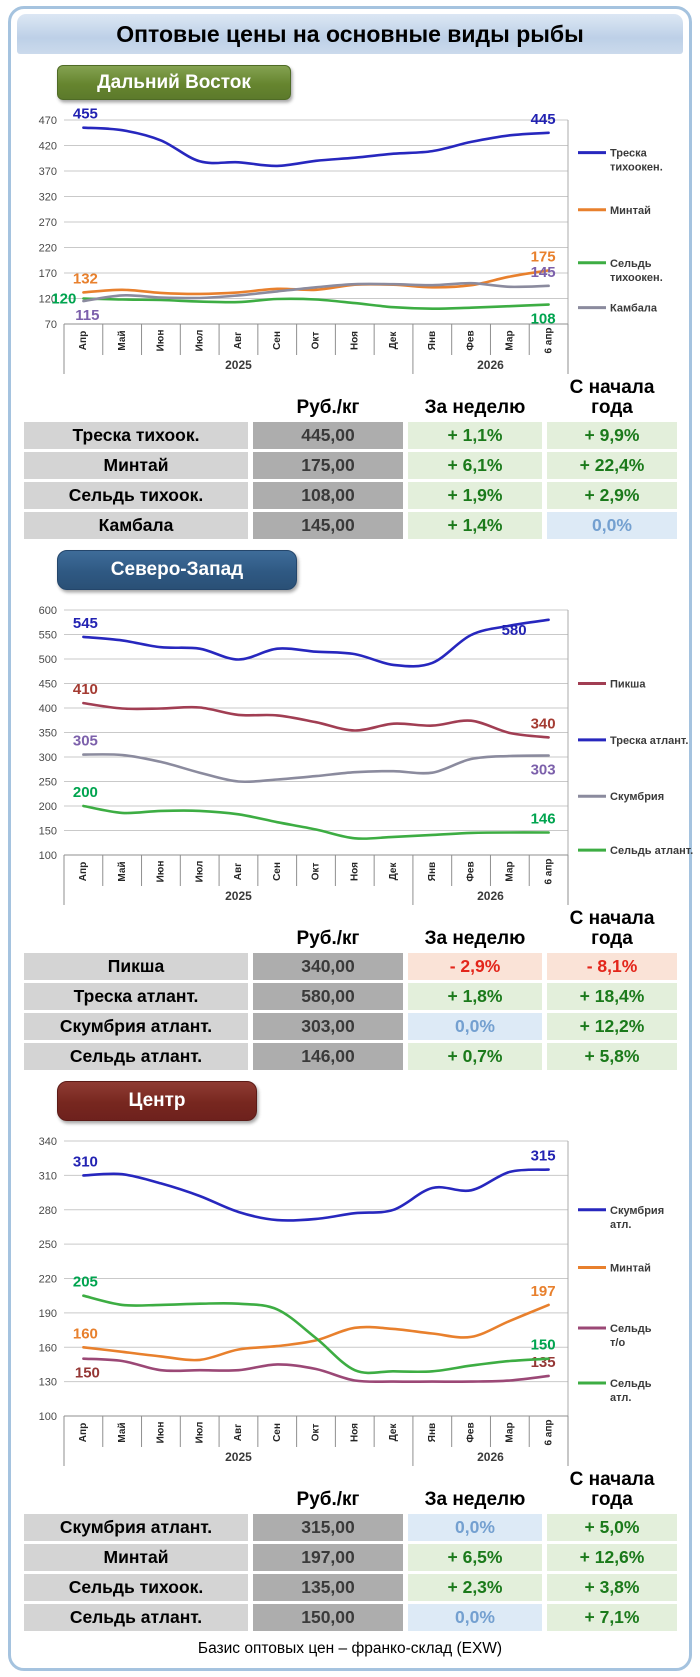 This screenshot has height=1677, width=700. I want to click on x-axis-month-label: Авг, so click(238, 872).